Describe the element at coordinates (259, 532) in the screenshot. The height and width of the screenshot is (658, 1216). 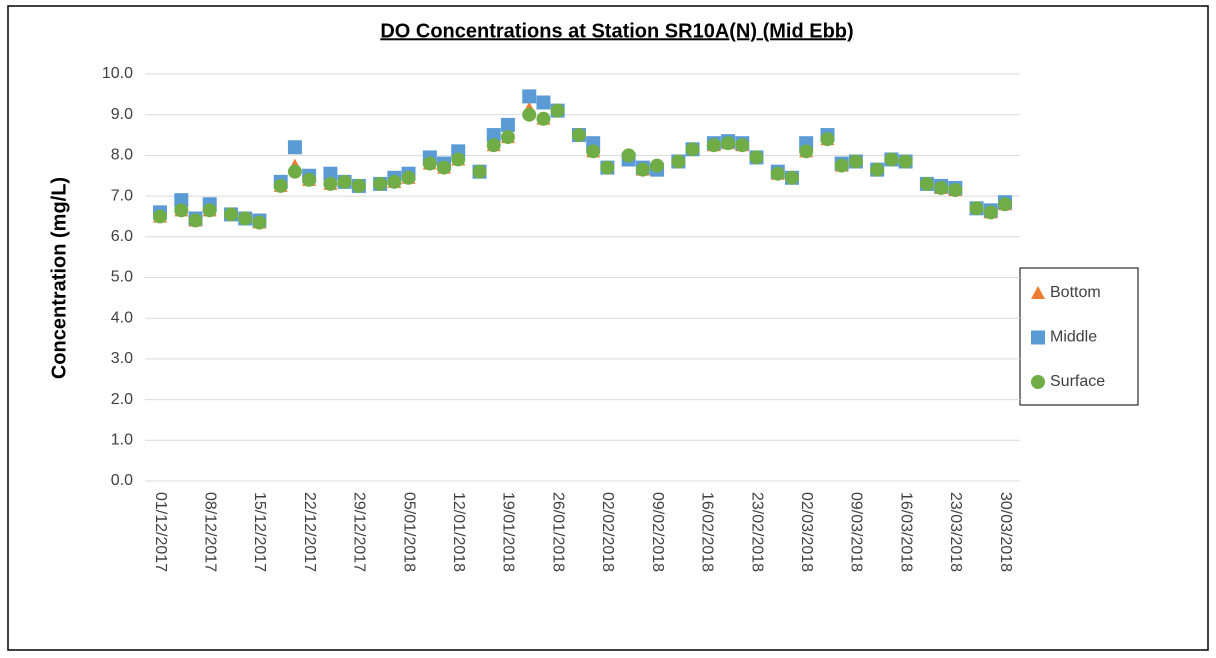
I see `x-tick-label: 15/12/2017` at that location.